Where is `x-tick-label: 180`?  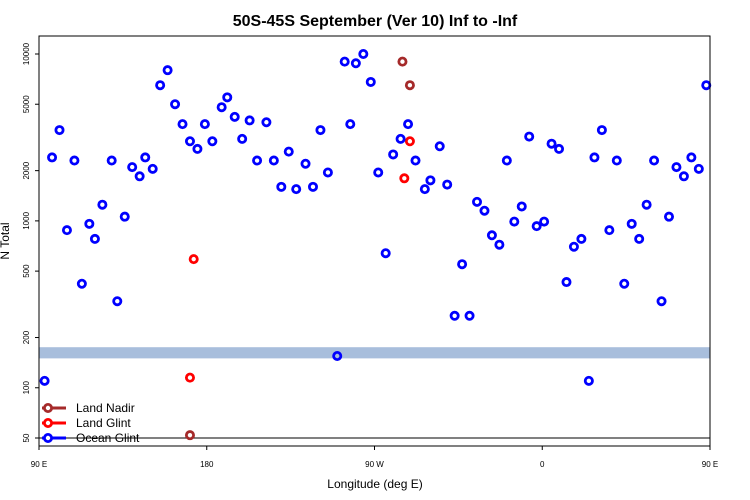
x-tick-label: 180 is located at coordinates (207, 464).